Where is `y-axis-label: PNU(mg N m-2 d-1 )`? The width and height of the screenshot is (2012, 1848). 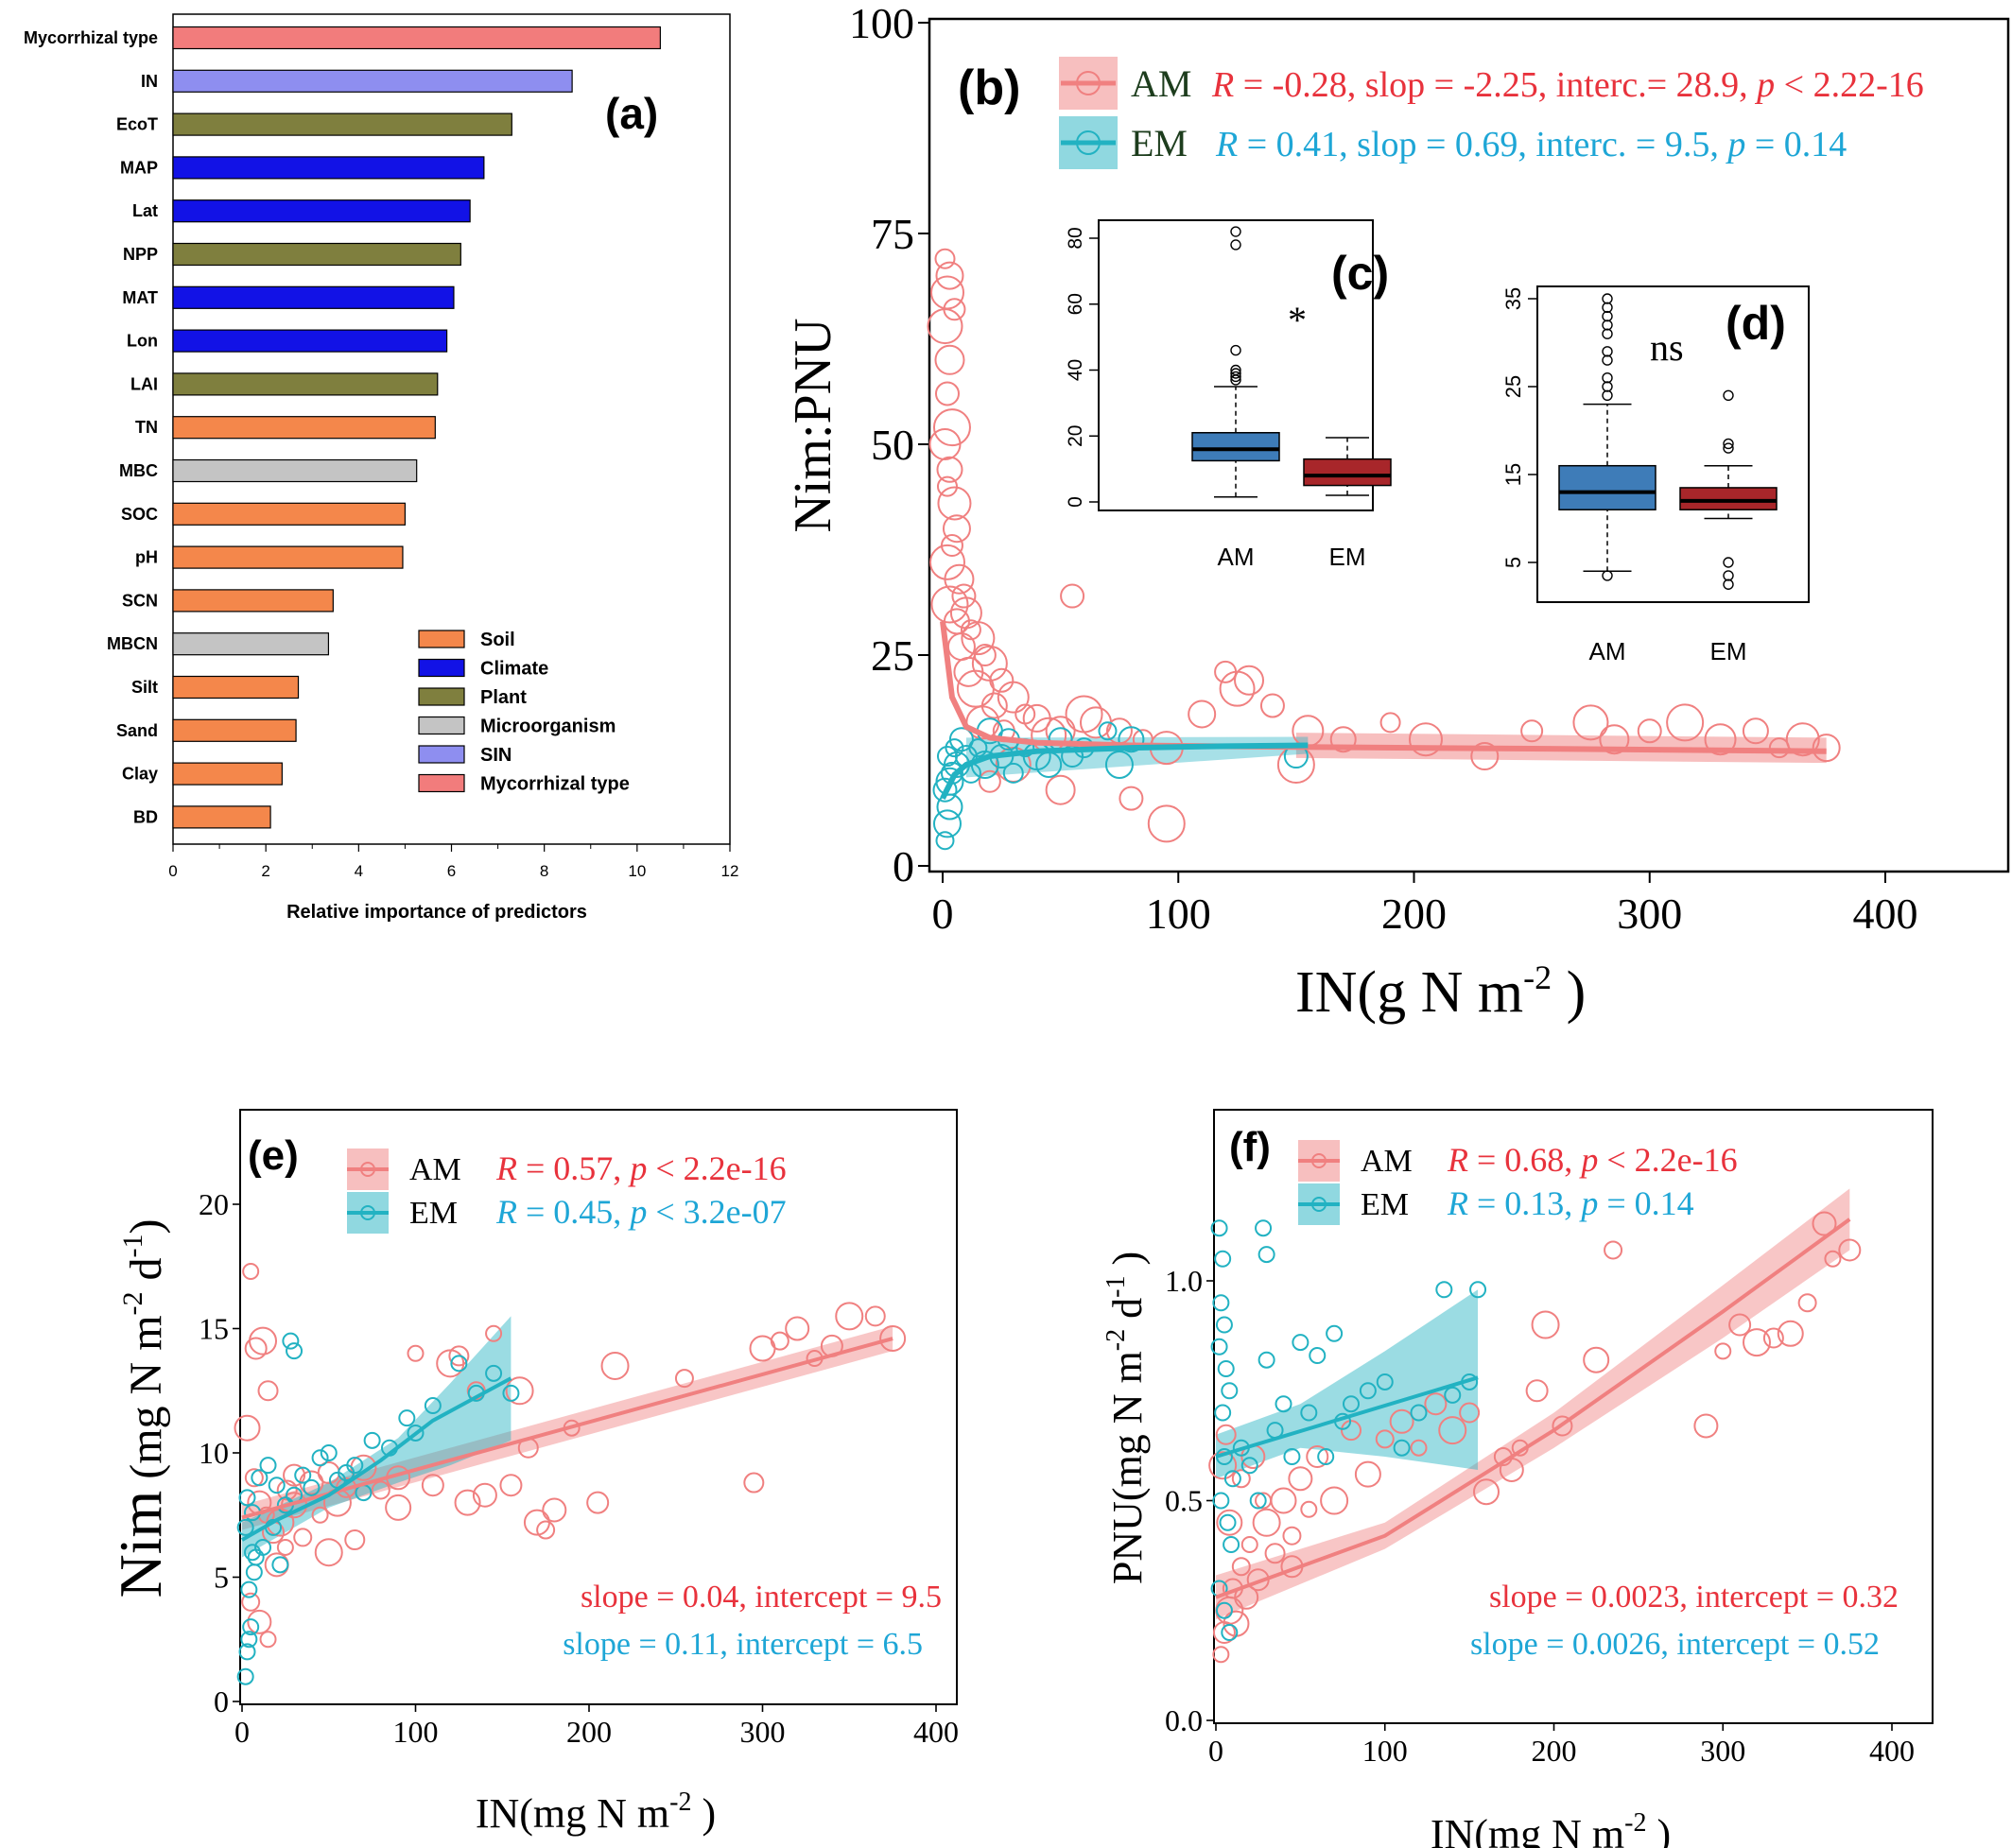
y-axis-label: PNU(mg N m-2 d-1 ) is located at coordinates (1126, 1418).